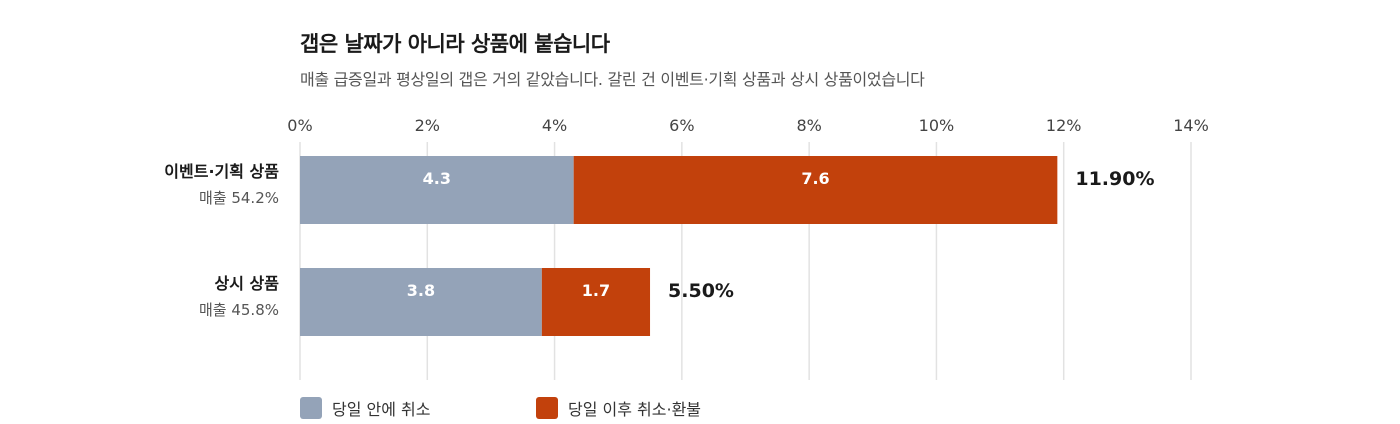 The image size is (1400, 424). I want to click on legend-label-same-day: 당일 안에 취소, so click(381, 409).